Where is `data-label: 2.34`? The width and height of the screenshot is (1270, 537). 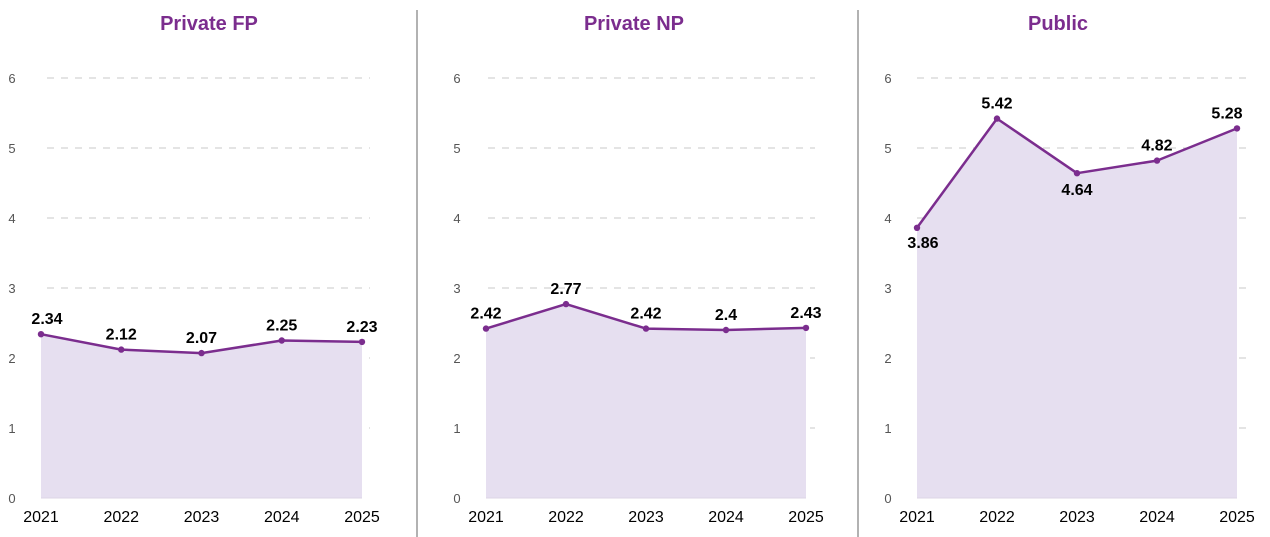 data-label: 2.34 is located at coordinates (46, 319).